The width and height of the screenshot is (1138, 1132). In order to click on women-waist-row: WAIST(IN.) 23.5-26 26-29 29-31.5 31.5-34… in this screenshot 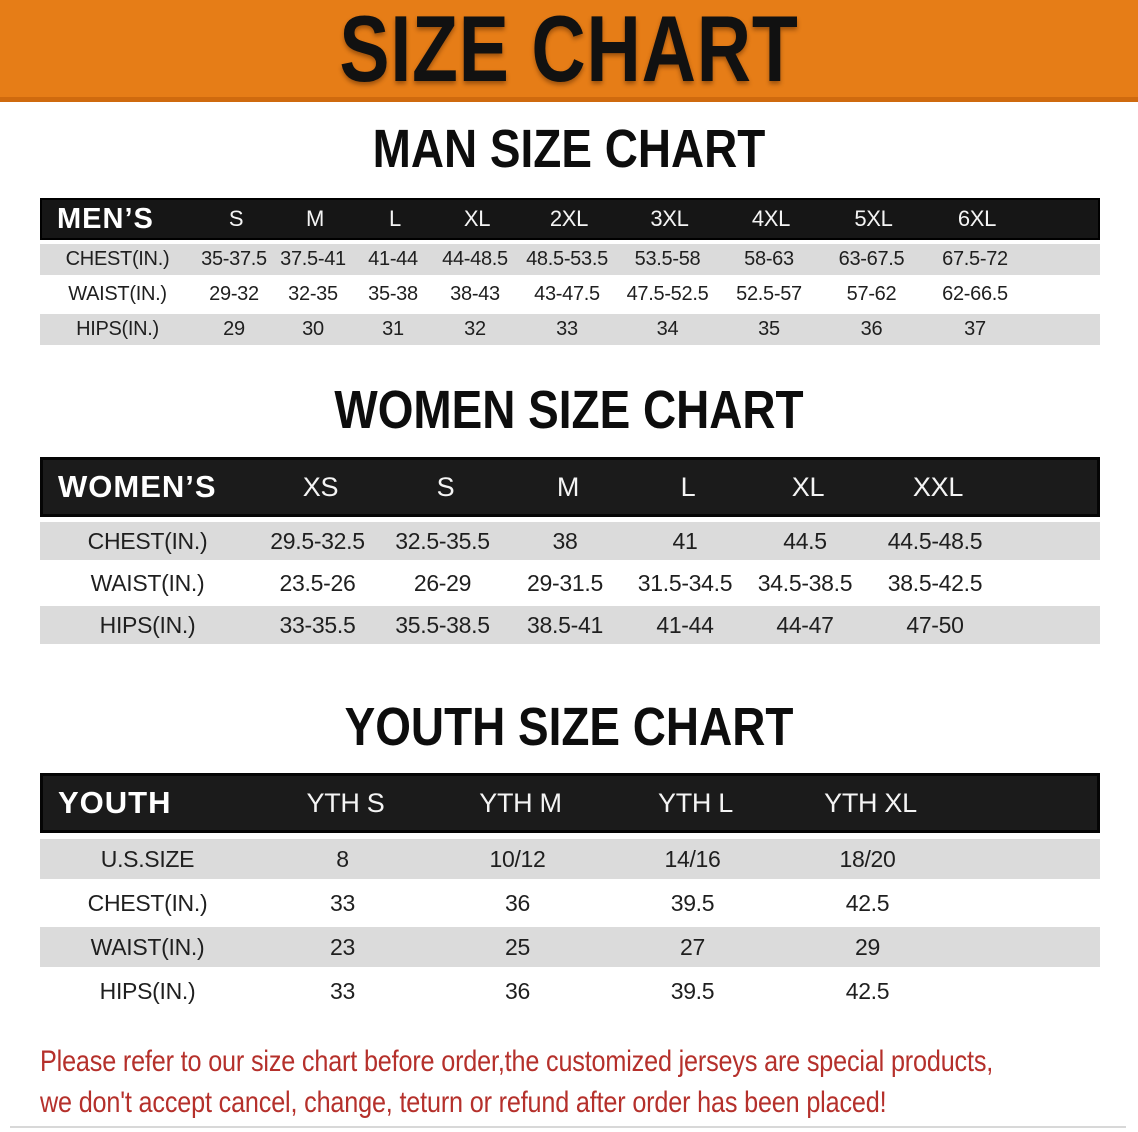, I will do `click(570, 583)`.